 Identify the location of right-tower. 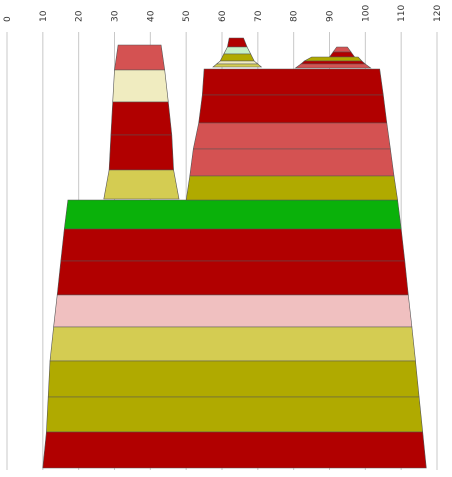
(291, 134).